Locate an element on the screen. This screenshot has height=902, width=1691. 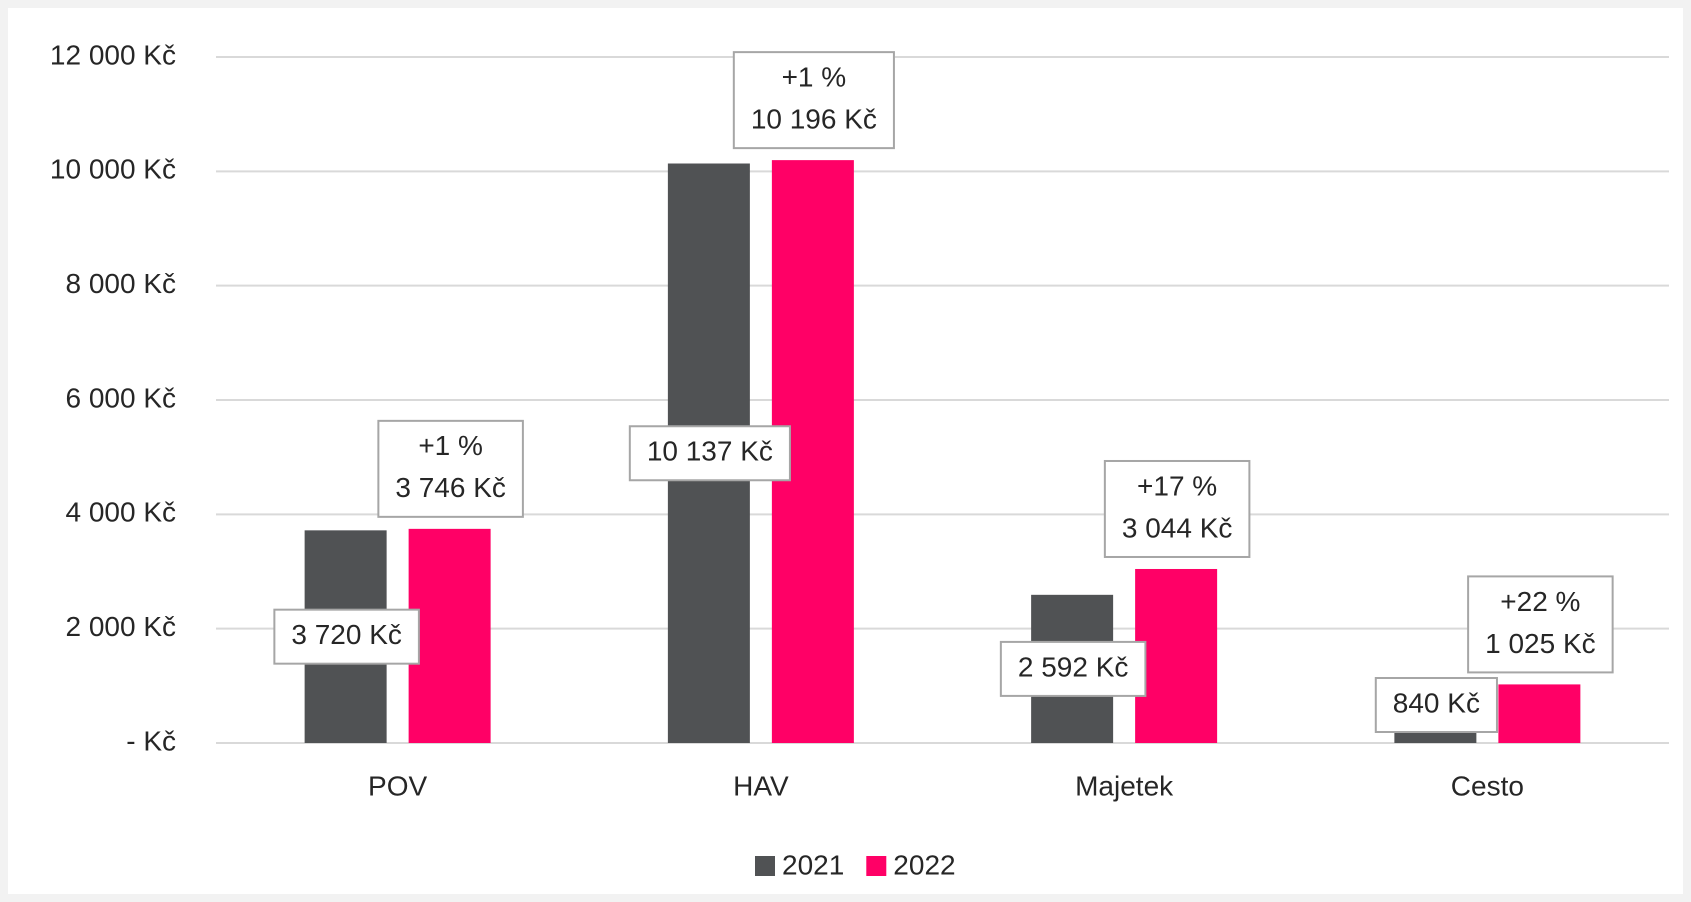
label-text: 10 196 Kč is located at coordinates (814, 119).